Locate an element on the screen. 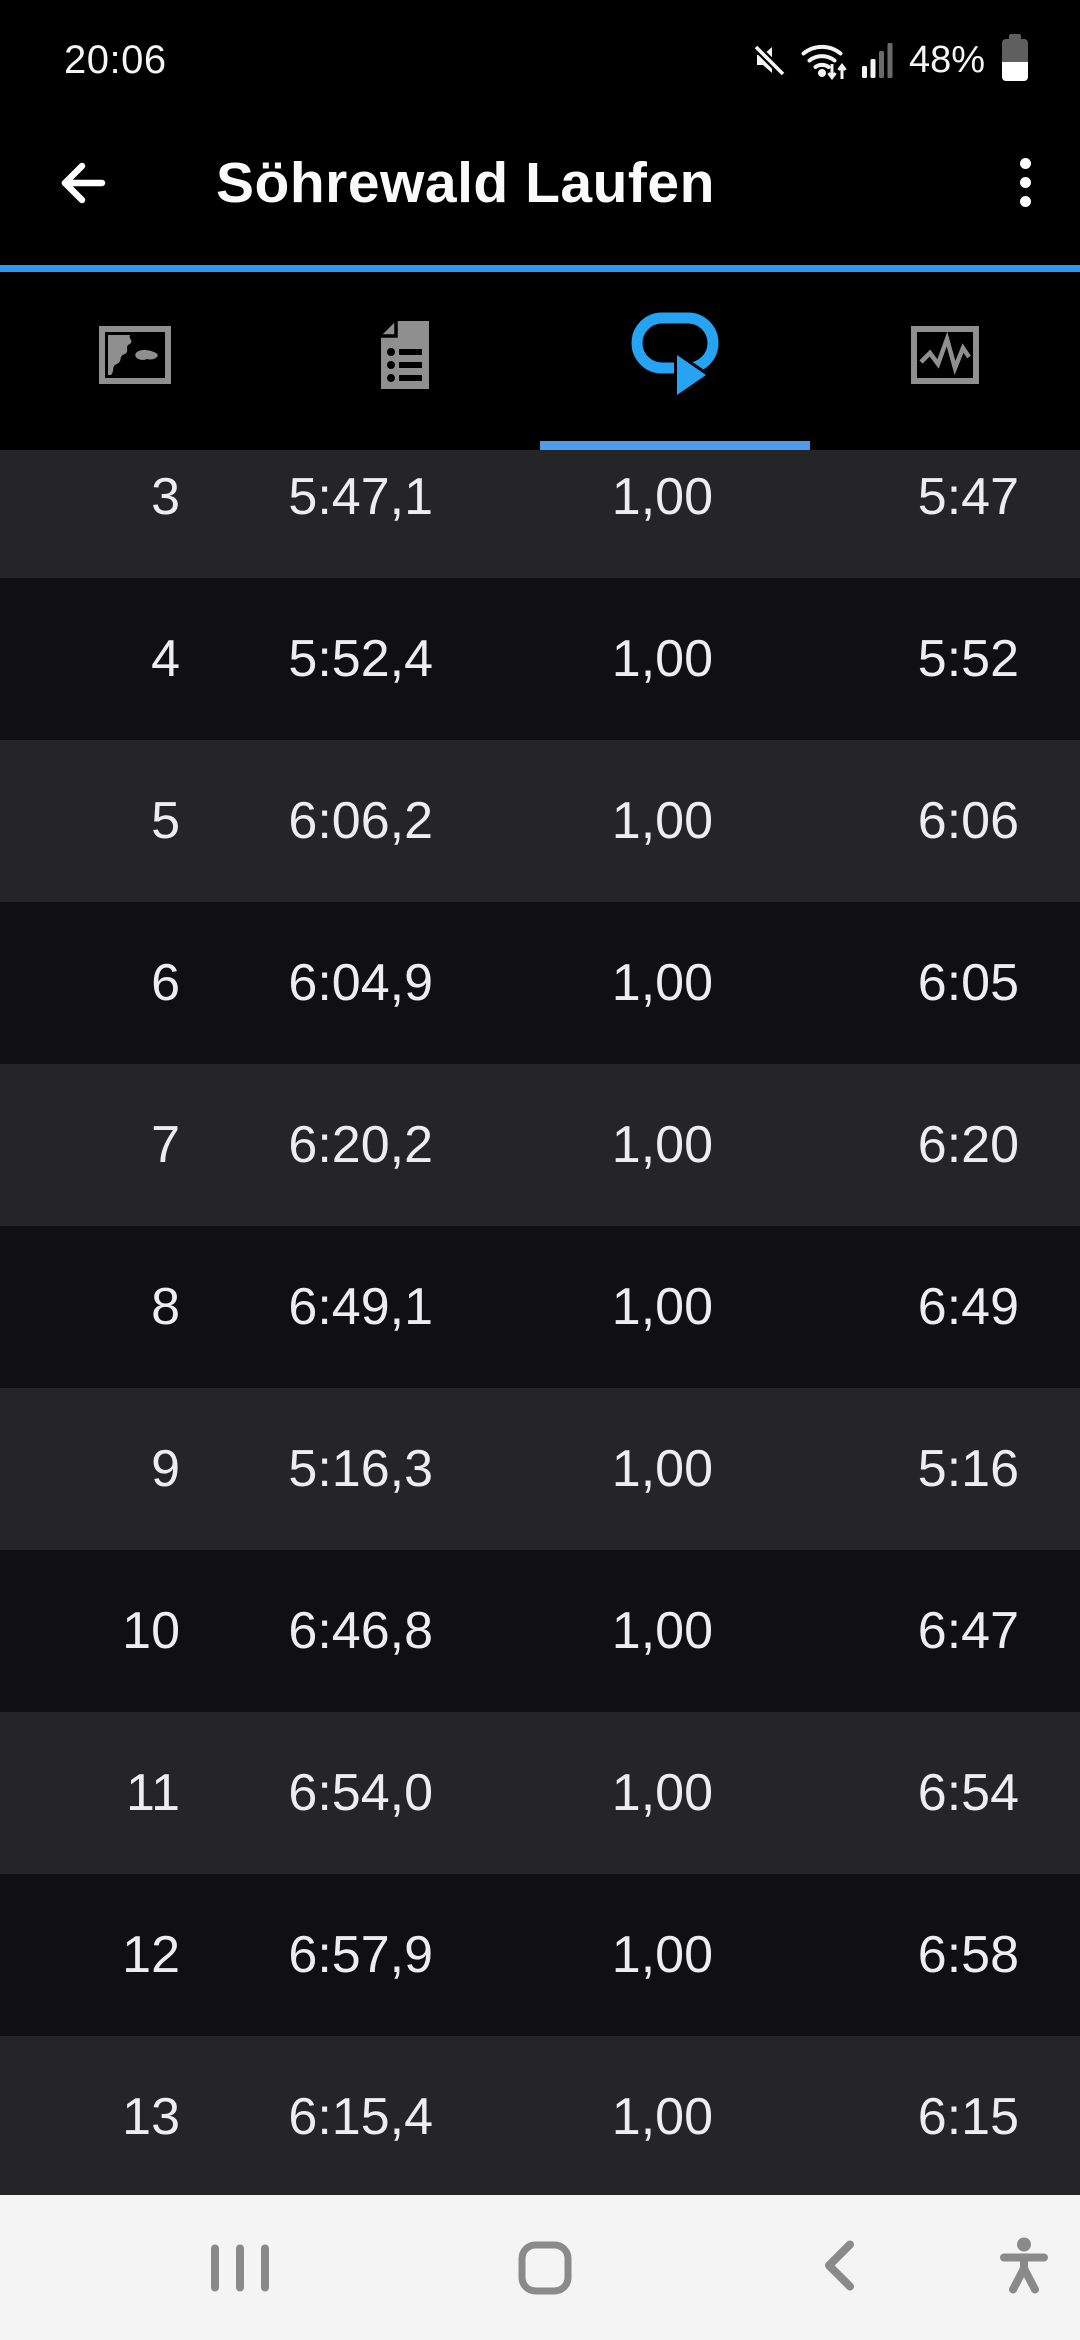 Image resolution: width=1080 pixels, height=2340 pixels. lap-time-cell: 6:20,2 is located at coordinates (360, 1145).